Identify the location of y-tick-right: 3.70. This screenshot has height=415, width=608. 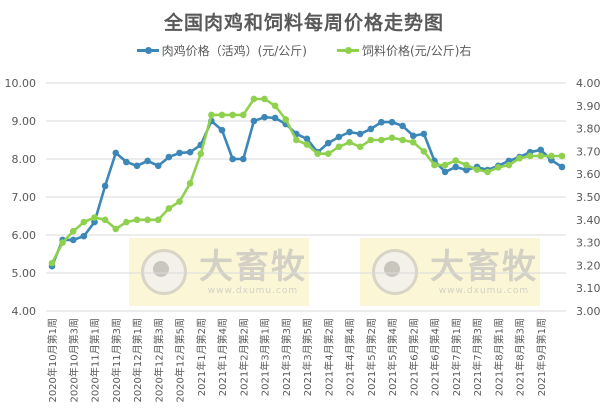
(588, 151).